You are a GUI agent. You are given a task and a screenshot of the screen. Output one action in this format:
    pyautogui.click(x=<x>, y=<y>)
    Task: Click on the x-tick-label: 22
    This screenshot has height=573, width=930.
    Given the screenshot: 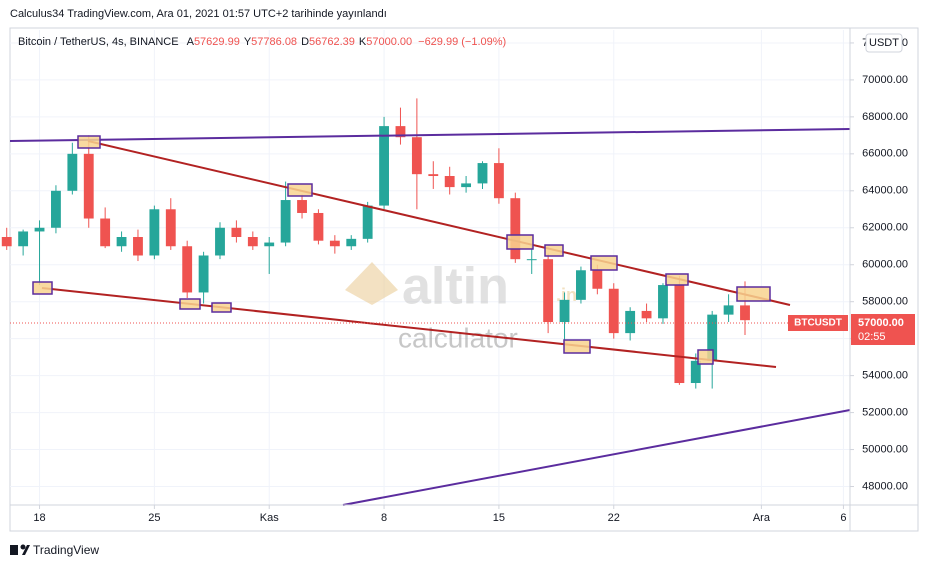 What is the action you would take?
    pyautogui.click(x=614, y=518)
    